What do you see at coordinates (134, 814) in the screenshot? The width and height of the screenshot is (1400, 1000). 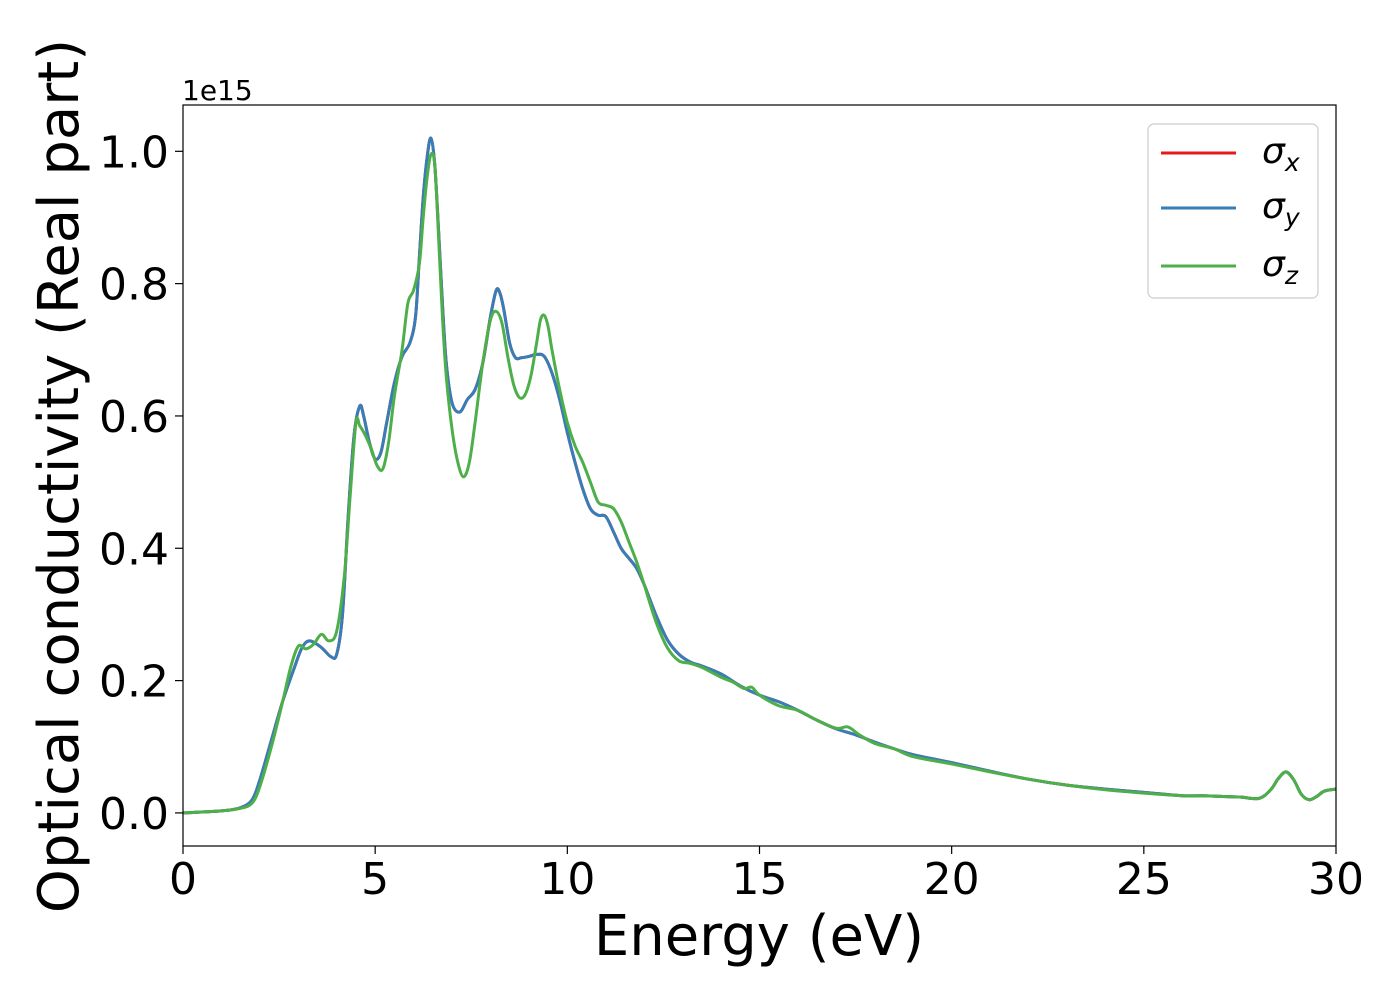 I see `y-tick-label: 0.0` at bounding box center [134, 814].